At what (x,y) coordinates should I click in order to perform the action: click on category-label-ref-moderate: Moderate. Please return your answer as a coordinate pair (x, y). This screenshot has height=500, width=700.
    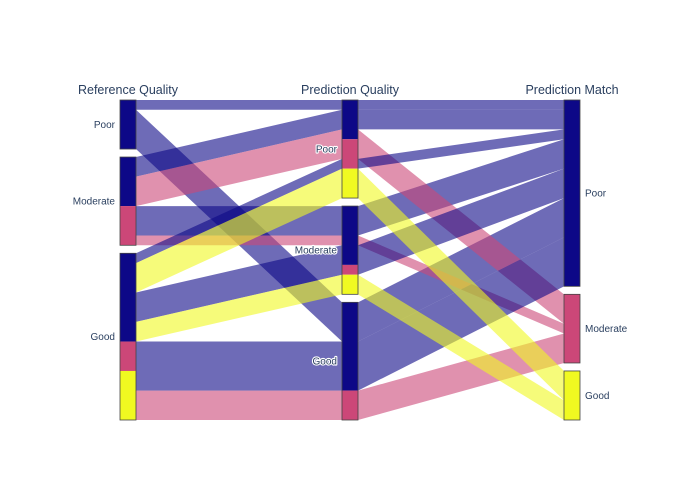
    Looking at the image, I should click on (94, 202).